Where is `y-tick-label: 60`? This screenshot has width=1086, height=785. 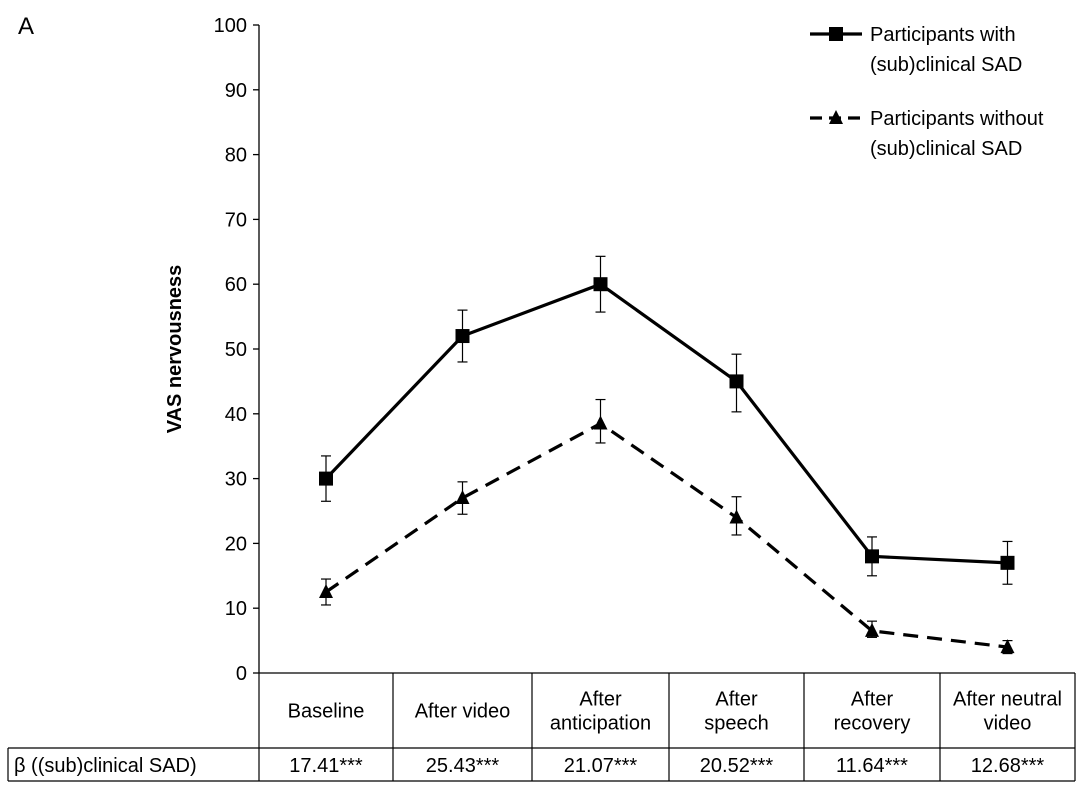
y-tick-label: 60 is located at coordinates (236, 285).